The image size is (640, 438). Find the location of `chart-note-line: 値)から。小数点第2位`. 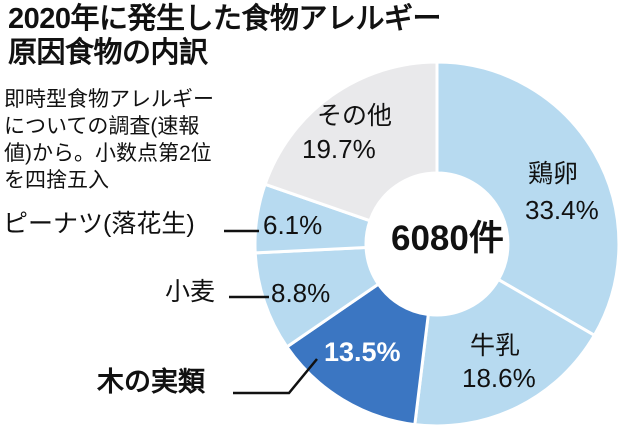

chart-note-line: 値)から。小数点第2位 is located at coordinates (108, 153).